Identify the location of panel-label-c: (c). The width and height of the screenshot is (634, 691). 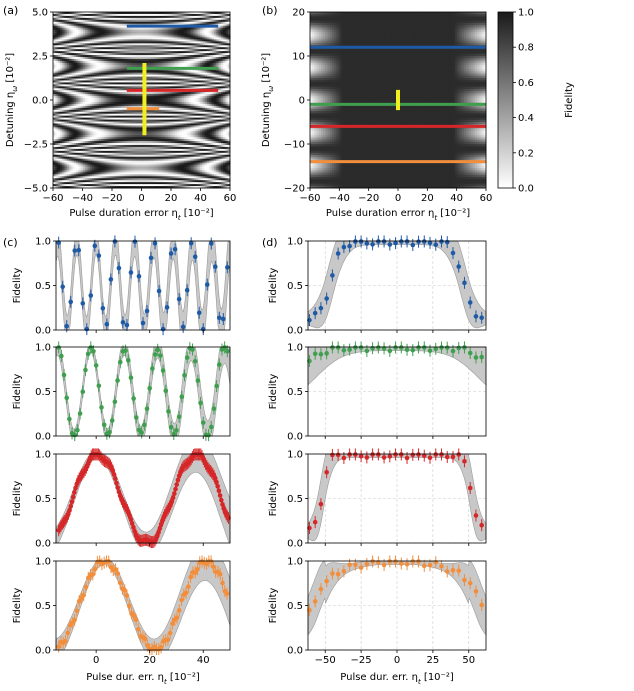
(10, 242).